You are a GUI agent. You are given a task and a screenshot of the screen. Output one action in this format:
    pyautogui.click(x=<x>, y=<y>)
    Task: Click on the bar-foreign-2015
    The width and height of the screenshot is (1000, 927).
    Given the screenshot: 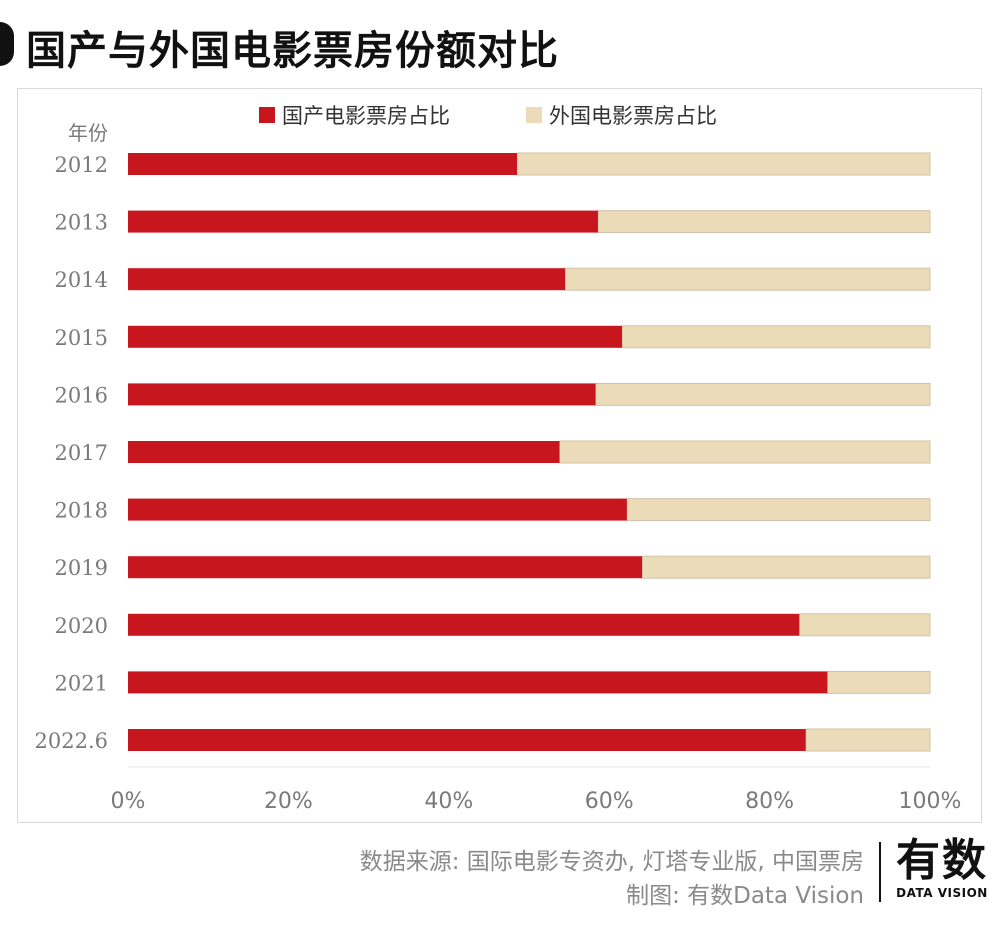 What is the action you would take?
    pyautogui.click(x=776, y=337)
    